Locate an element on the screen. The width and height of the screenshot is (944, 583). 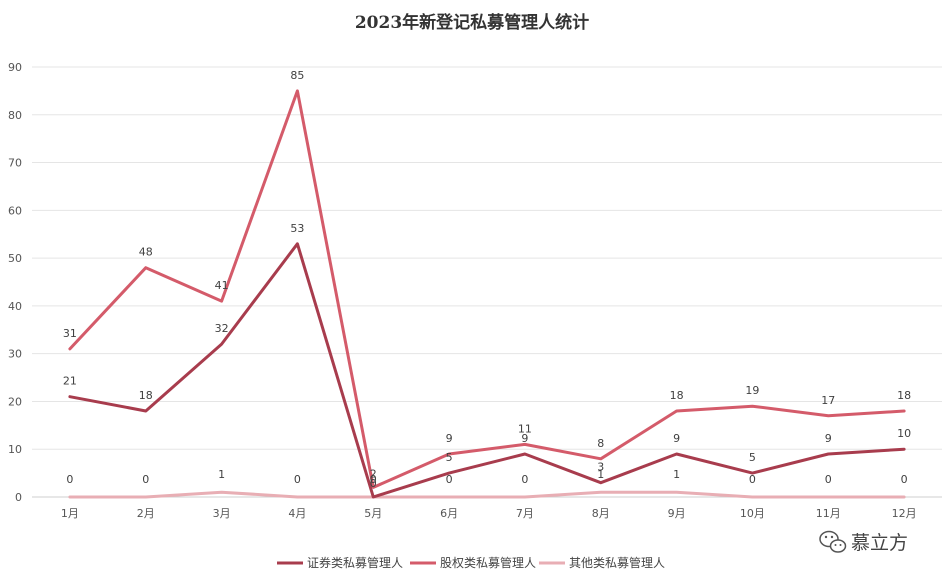
legend-label: 股权类私募管理人 is located at coordinates (488, 562).